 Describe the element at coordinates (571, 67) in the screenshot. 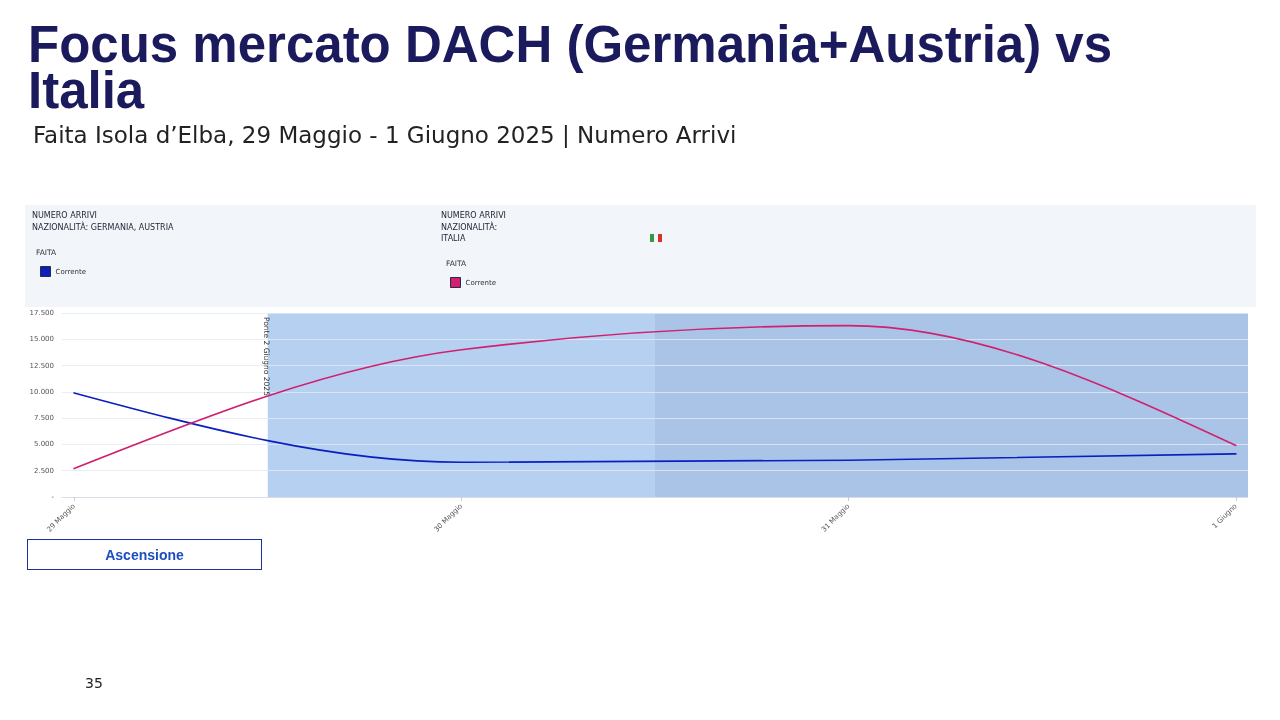

I see `chart-title: Focus mercato DACH (Germania+Austria) vs Italia` at that location.